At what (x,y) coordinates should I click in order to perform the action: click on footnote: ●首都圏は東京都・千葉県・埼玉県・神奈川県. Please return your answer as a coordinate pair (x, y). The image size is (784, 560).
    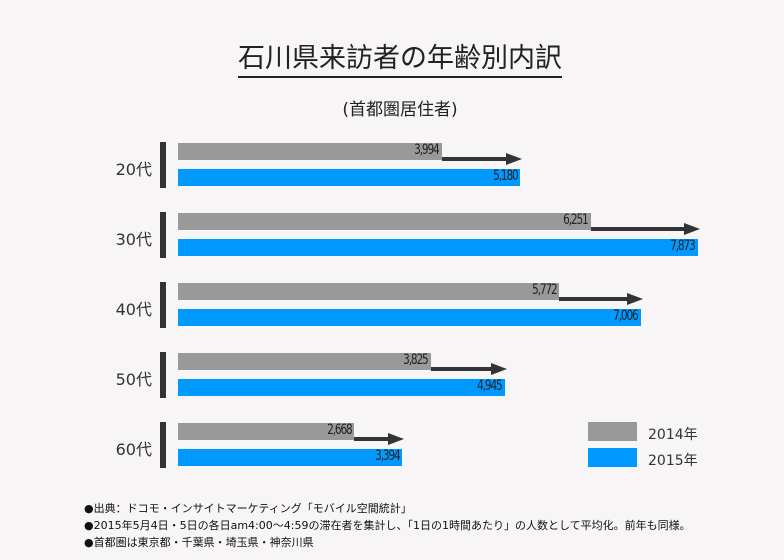
    Looking at the image, I should click on (199, 542).